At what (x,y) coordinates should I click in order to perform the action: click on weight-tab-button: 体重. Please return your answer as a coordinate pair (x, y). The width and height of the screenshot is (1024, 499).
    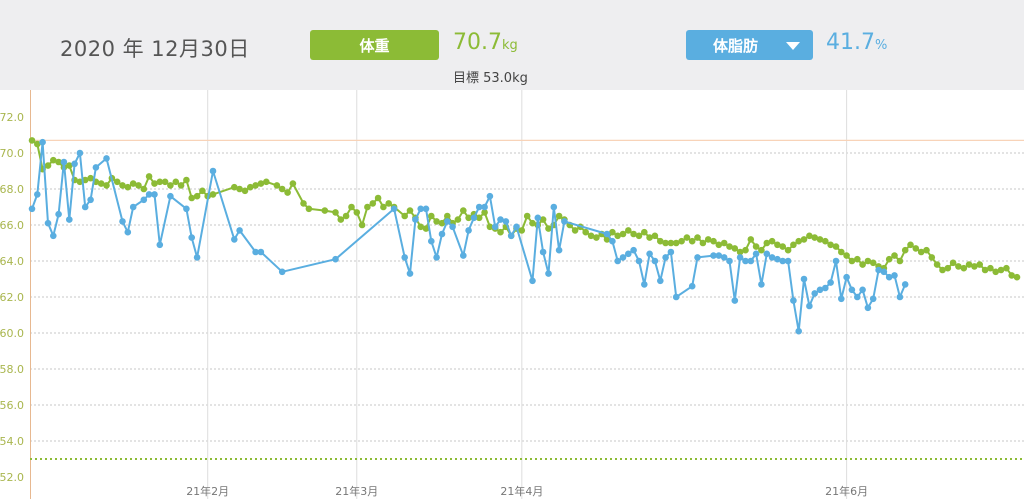
    Looking at the image, I should click on (374, 45).